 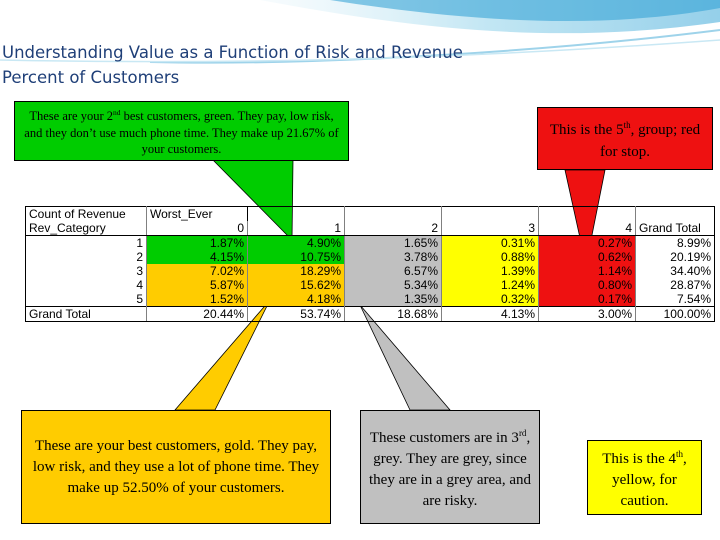 What do you see at coordinates (490, 285) in the screenshot?
I see `cell: 1.24%` at bounding box center [490, 285].